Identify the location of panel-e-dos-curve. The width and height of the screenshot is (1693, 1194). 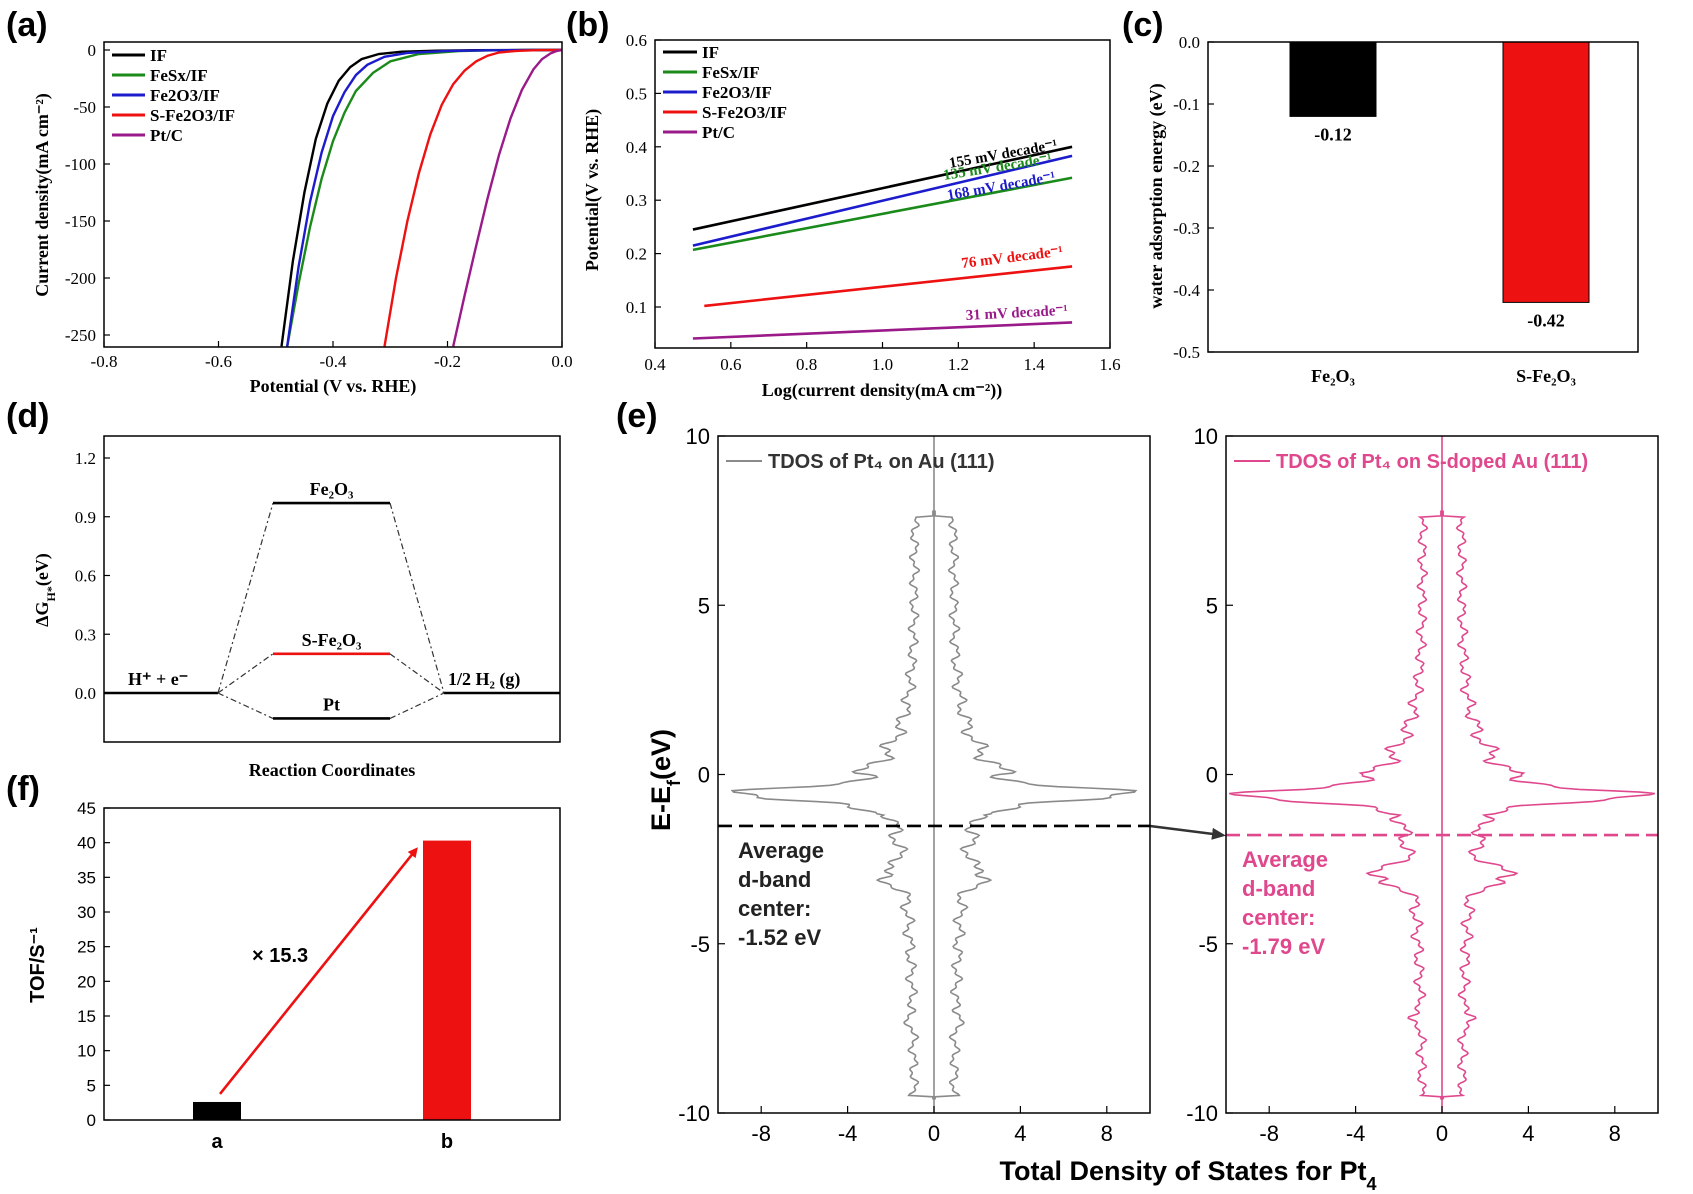
(1335, 805).